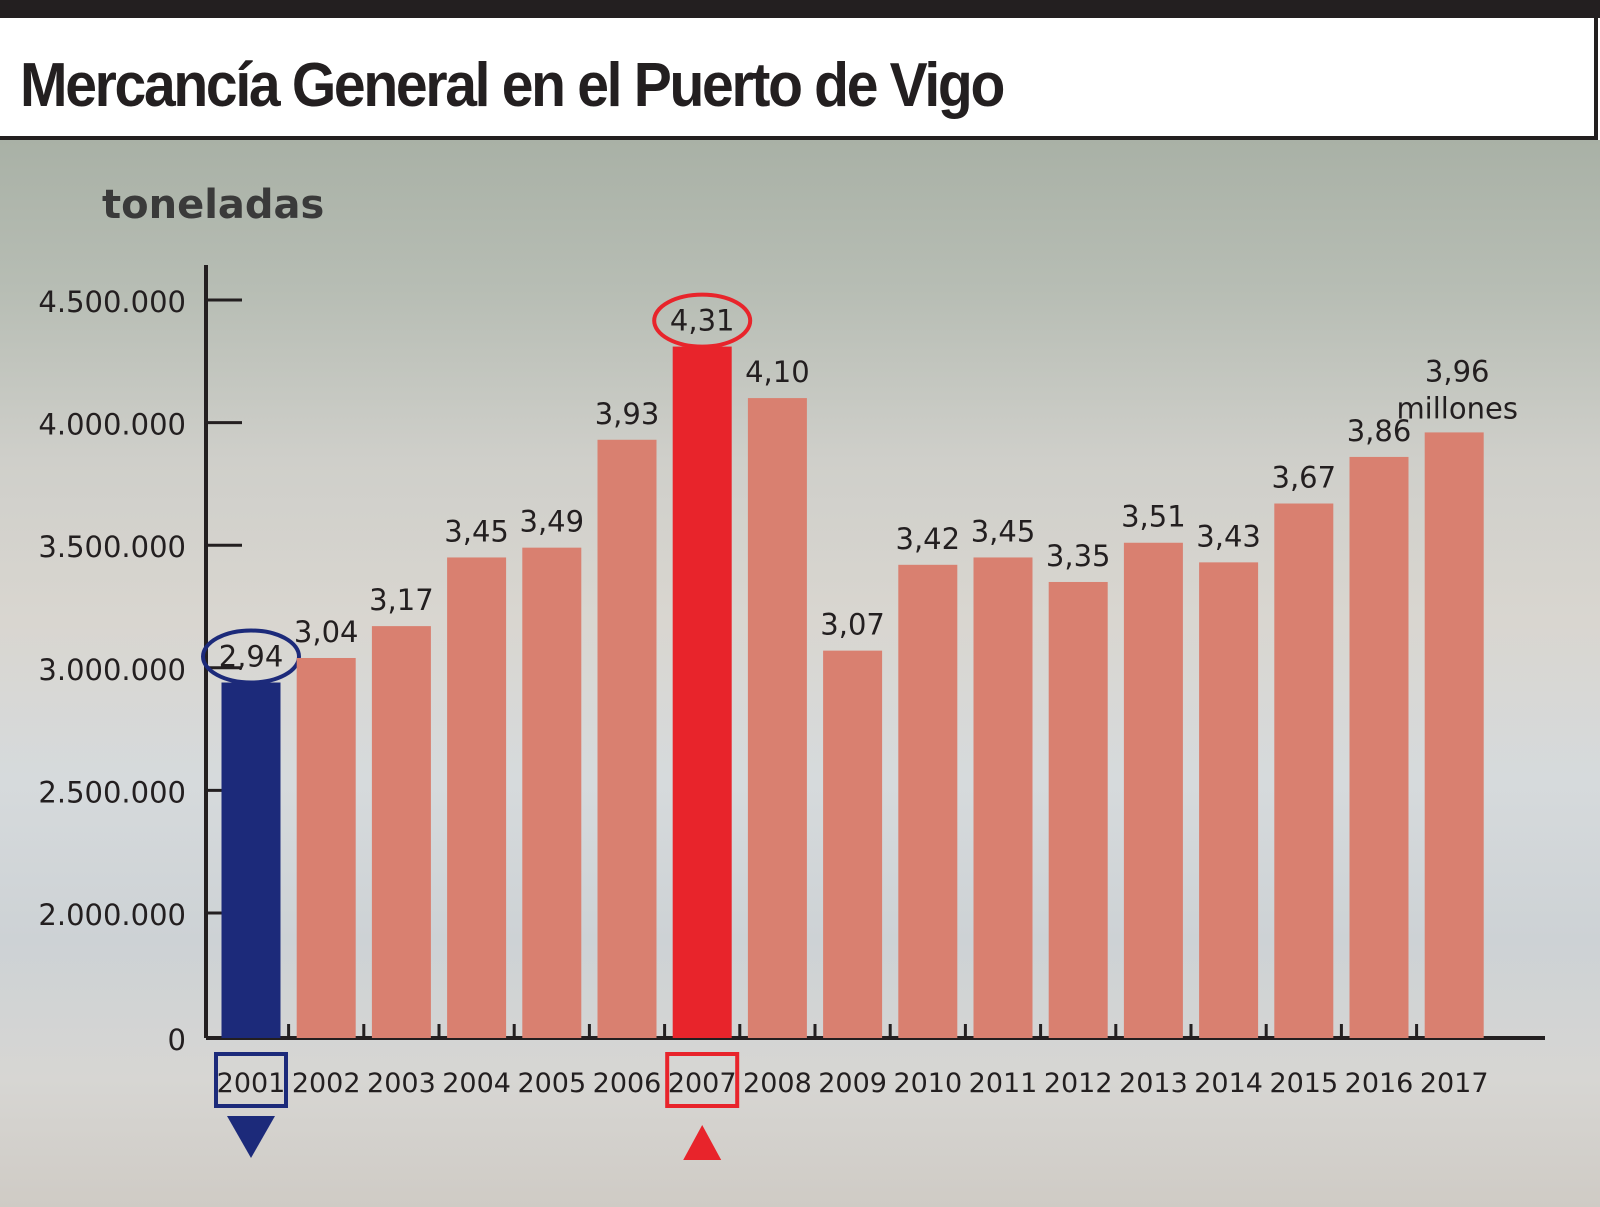 Image resolution: width=1600 pixels, height=1207 pixels. Describe the element at coordinates (1379, 1083) in the screenshot. I see `year-label-2016: 2016` at that location.